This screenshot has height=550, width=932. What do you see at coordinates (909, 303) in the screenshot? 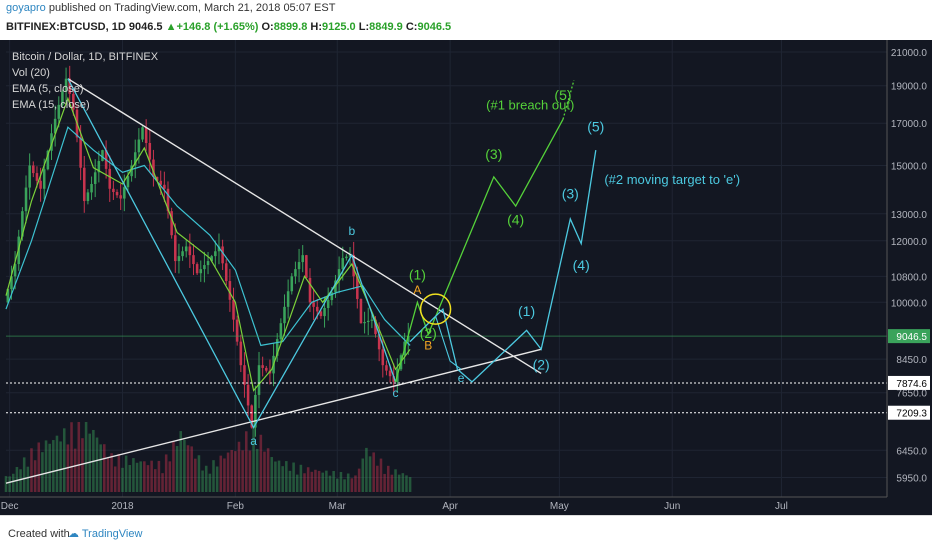
I see `price-tick-label: 10000.0` at bounding box center [909, 303].